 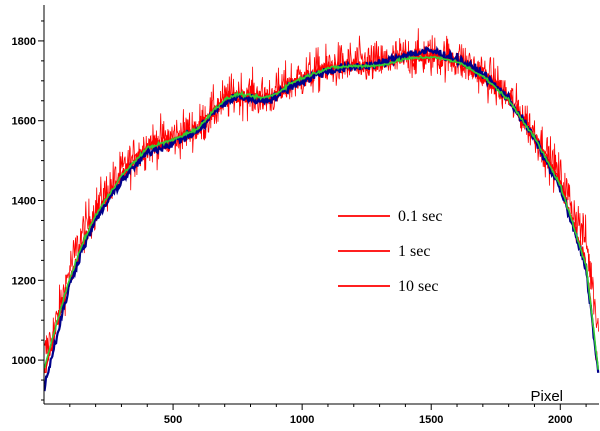 I want to click on x-axis-title: Pixel, so click(x=546, y=396).